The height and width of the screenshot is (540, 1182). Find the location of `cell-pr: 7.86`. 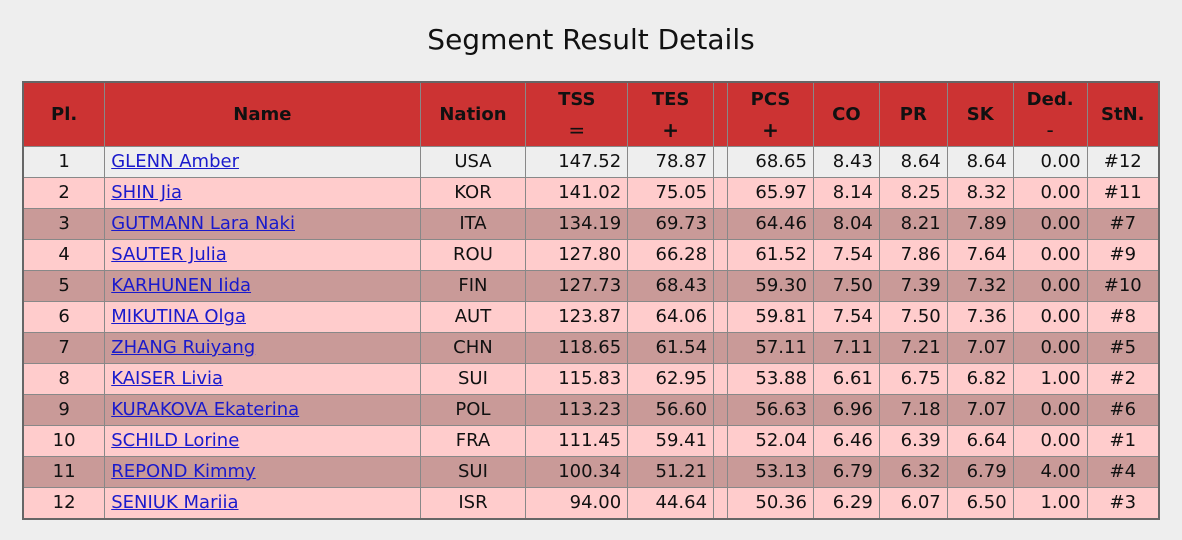

cell-pr: 7.86 is located at coordinates (913, 255).